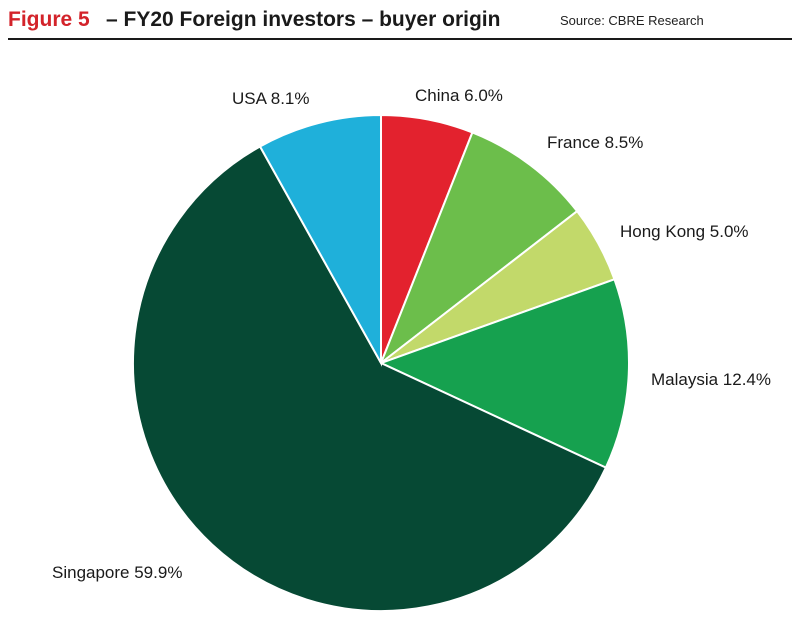  Describe the element at coordinates (504, 373) in the screenshot. I see `pie-slice-malaysia` at that location.